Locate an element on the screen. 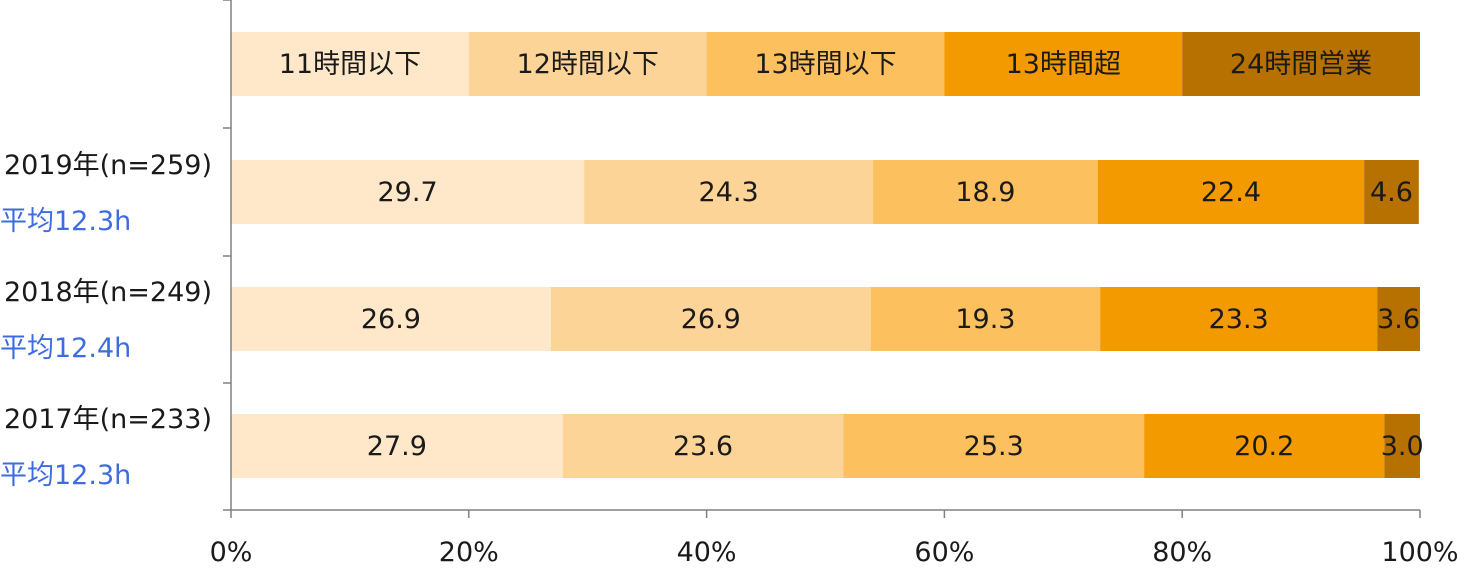  legend-label-3: 13時間以下 is located at coordinates (825, 64).